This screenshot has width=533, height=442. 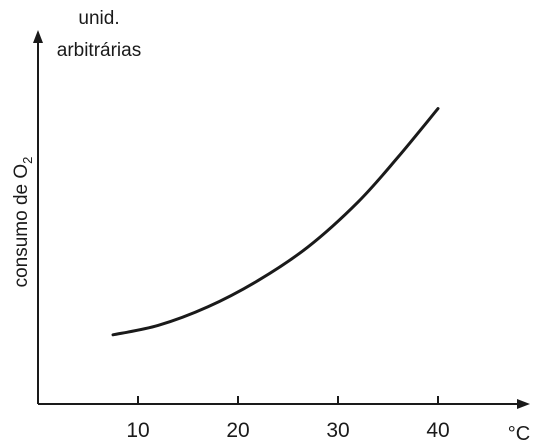 I want to click on y-axis-title-main: consumo de O, so click(x=21, y=226).